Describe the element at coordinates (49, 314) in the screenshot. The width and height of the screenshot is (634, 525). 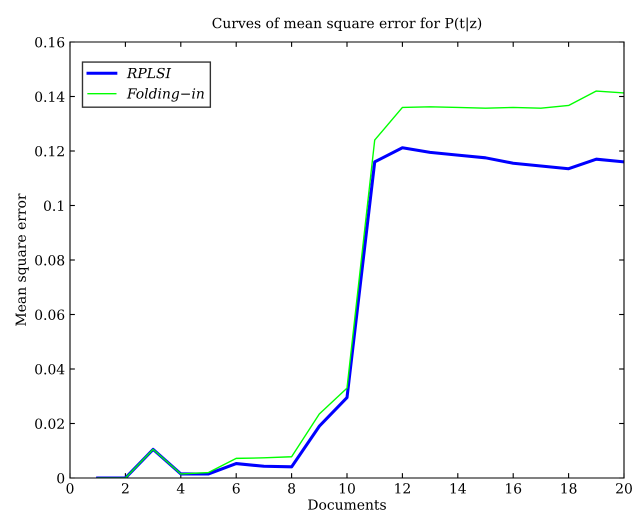
I see `y-tick-label: 0.06` at that location.